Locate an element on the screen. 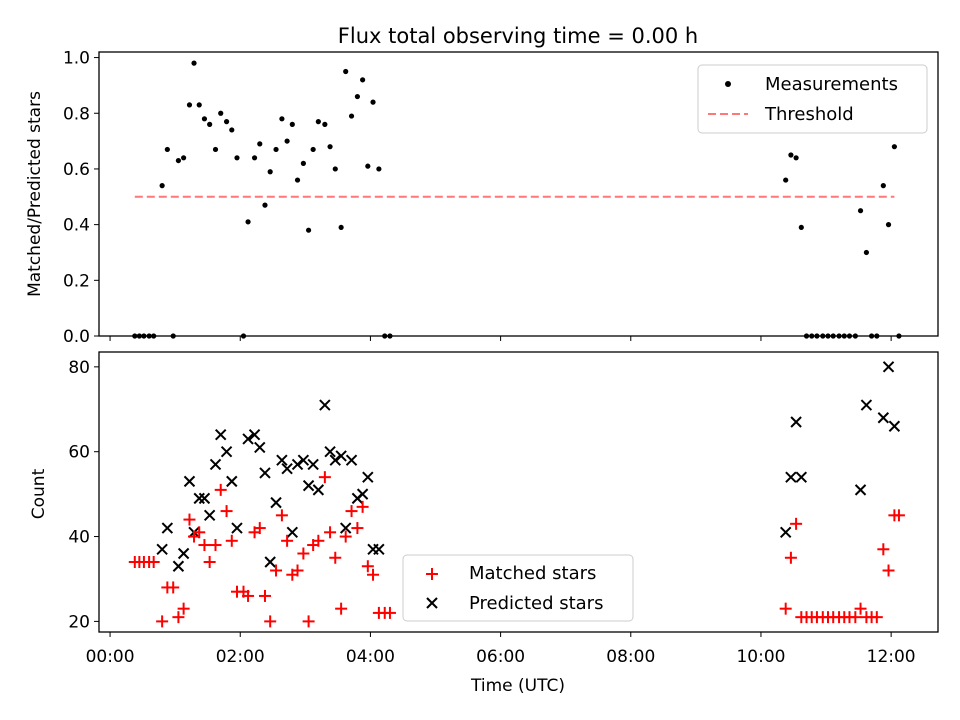  top-y-tick-label: 1.0 is located at coordinates (76, 59).